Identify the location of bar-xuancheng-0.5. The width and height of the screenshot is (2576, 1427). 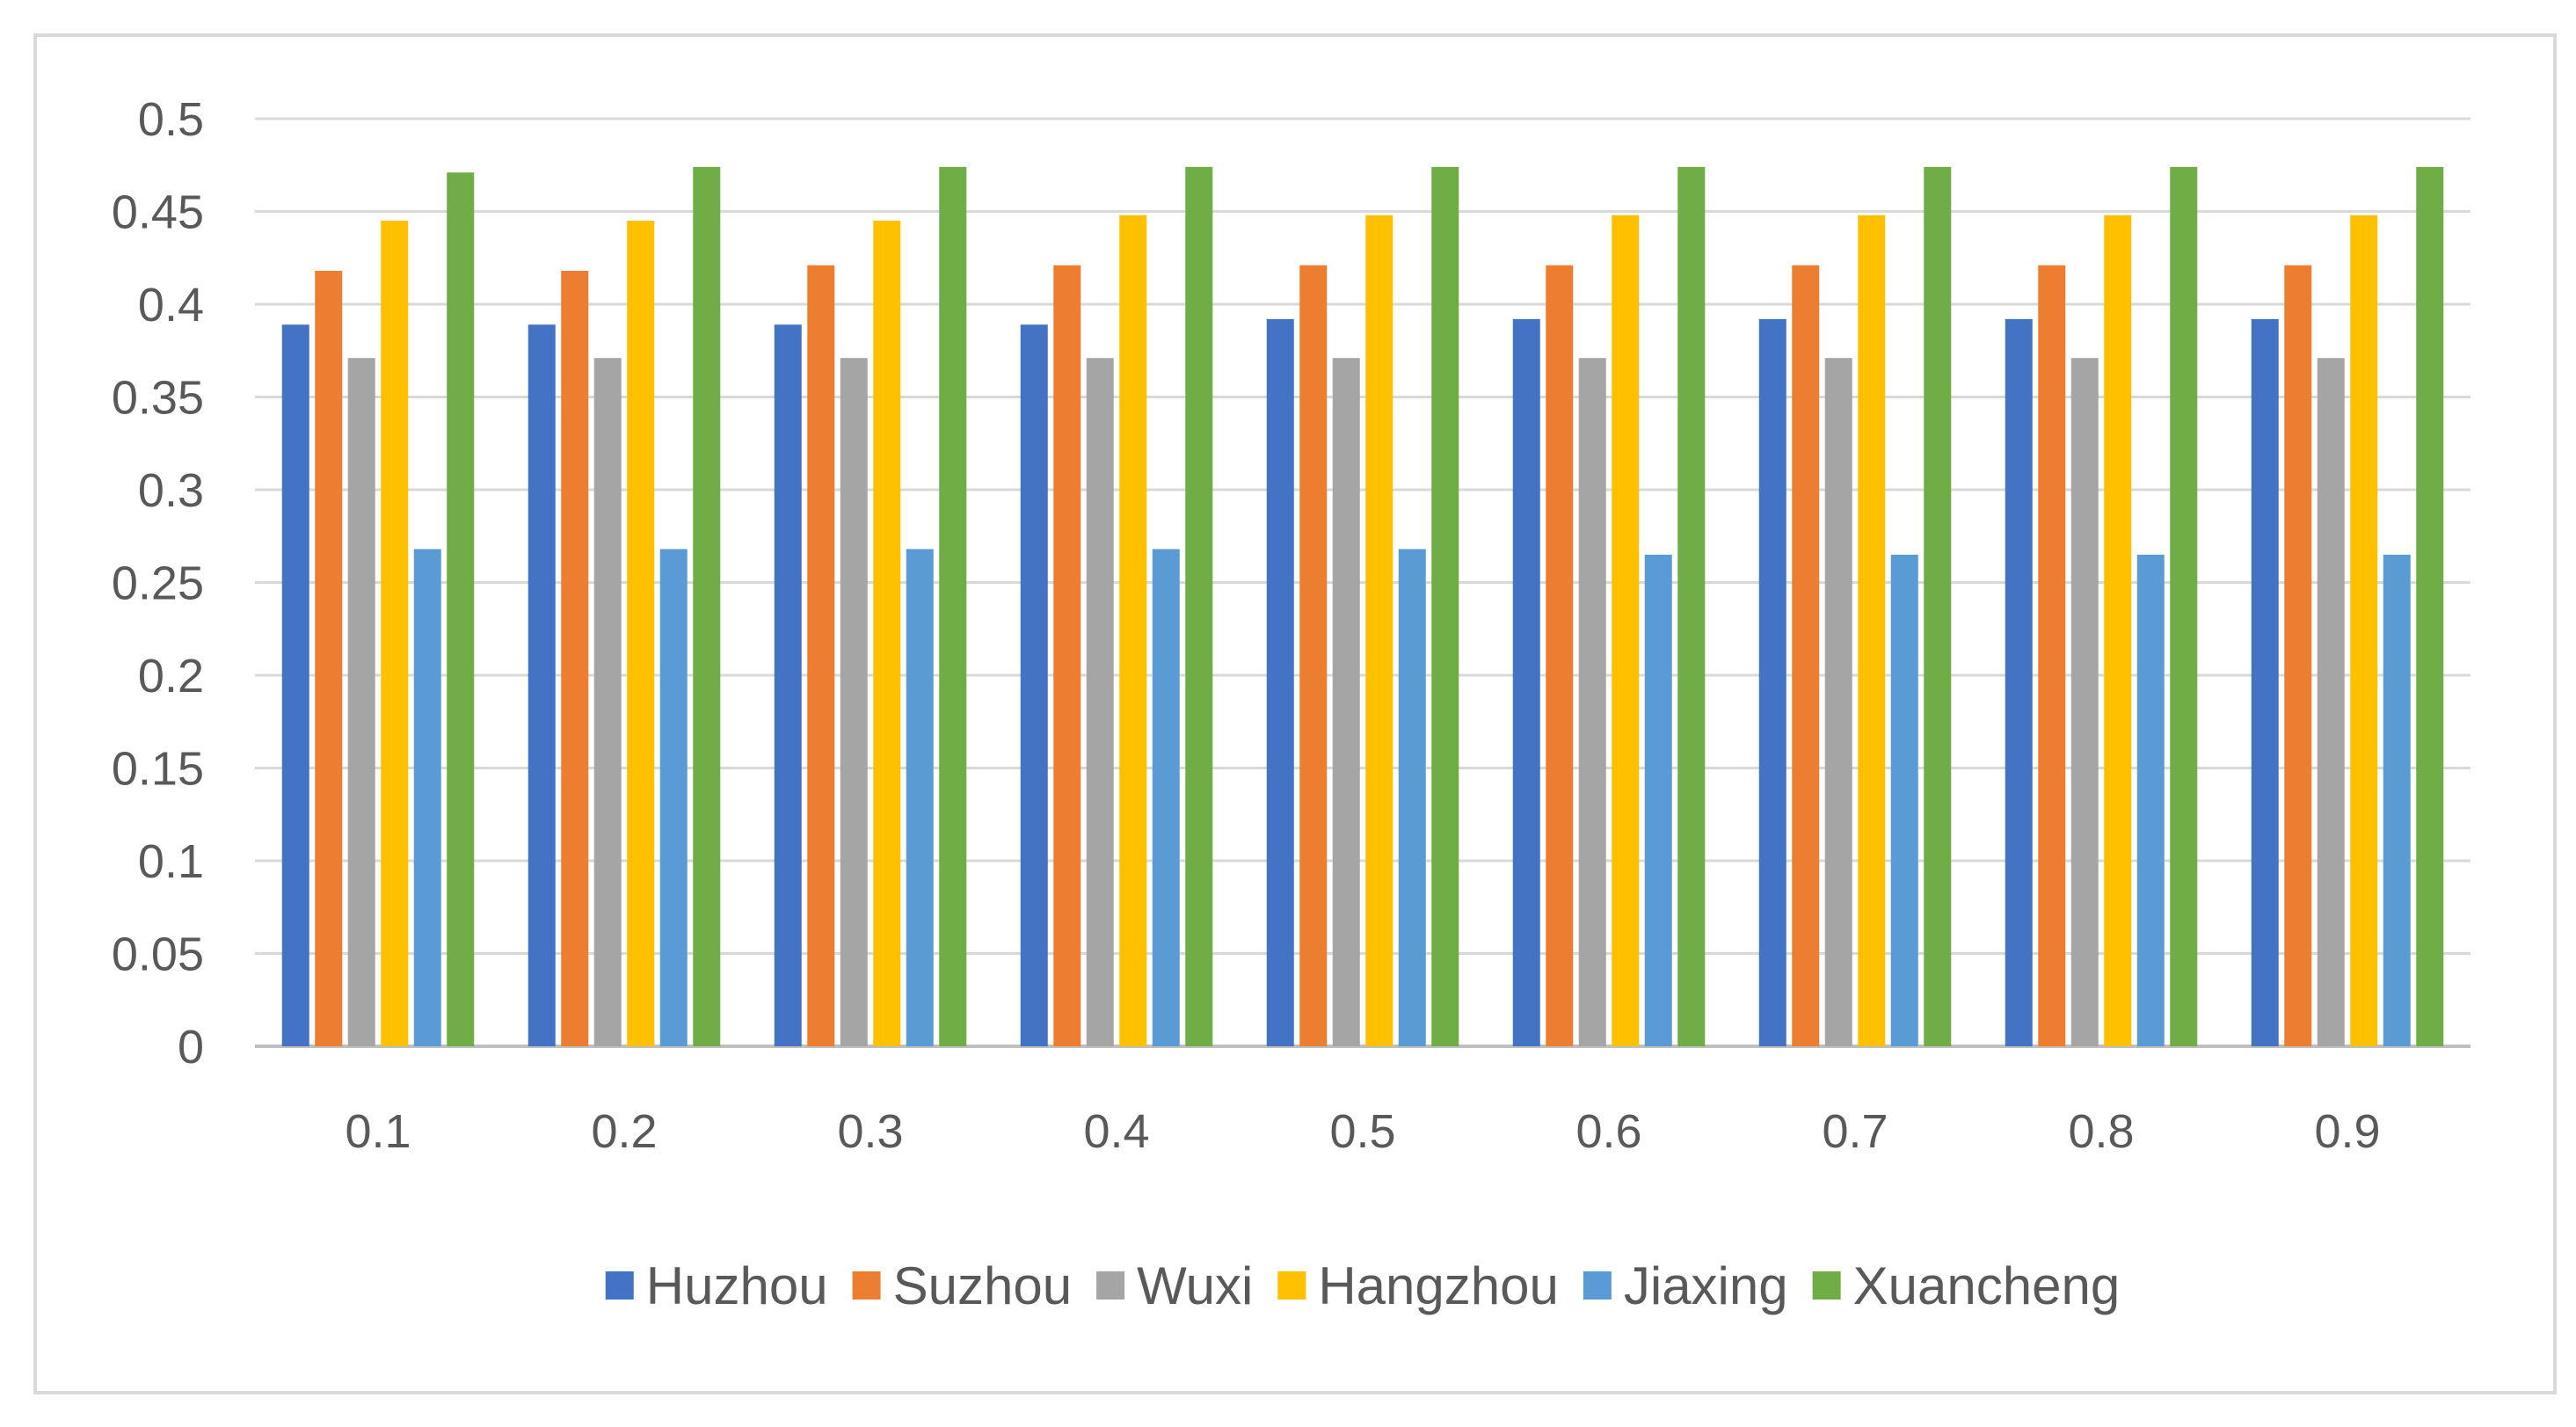
(1445, 607).